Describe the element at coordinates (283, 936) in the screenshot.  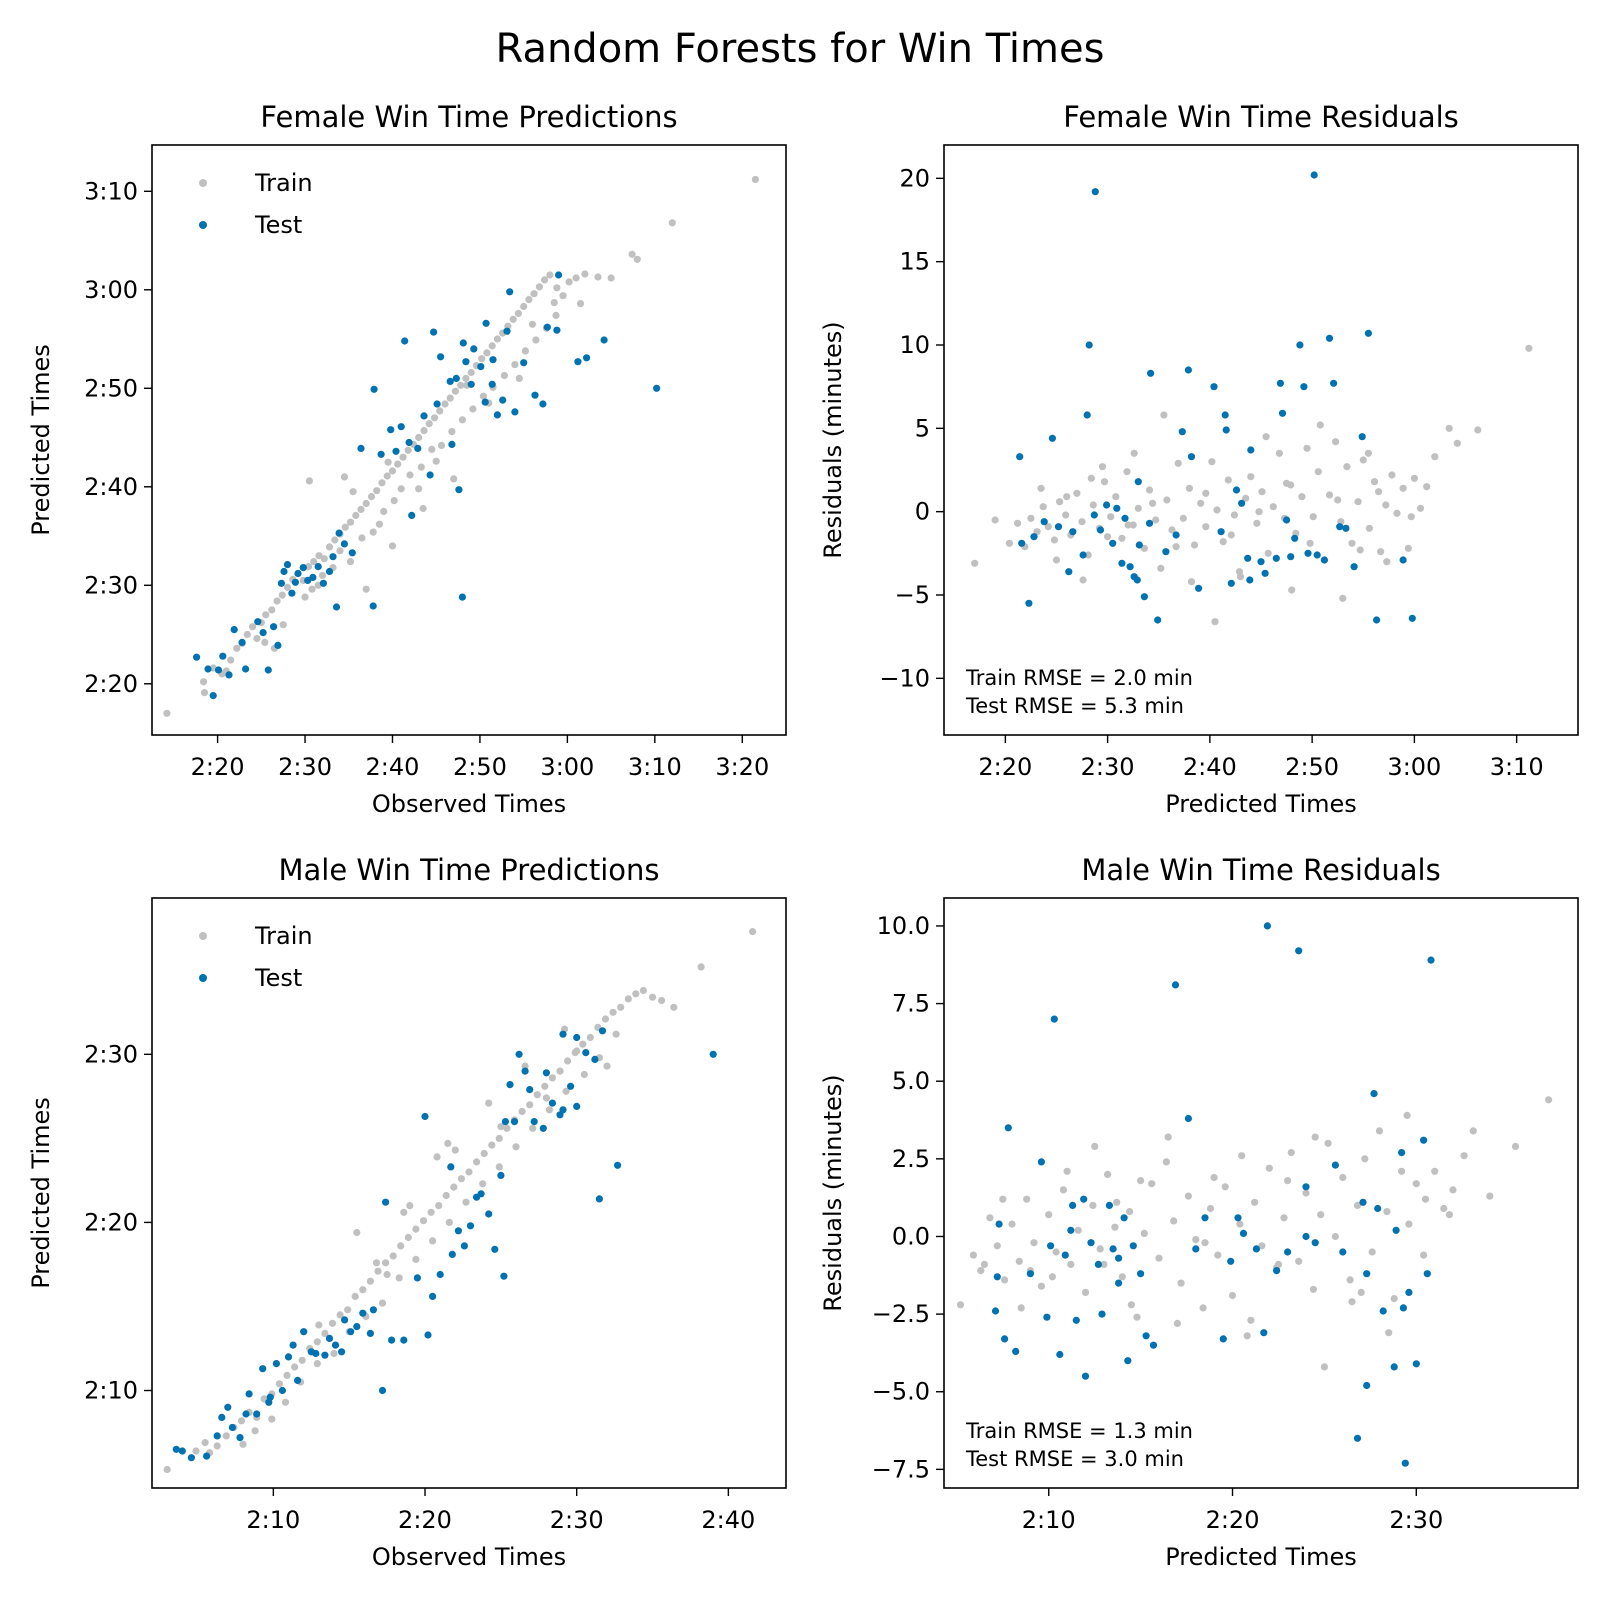
I see `legend-label: Train` at that location.